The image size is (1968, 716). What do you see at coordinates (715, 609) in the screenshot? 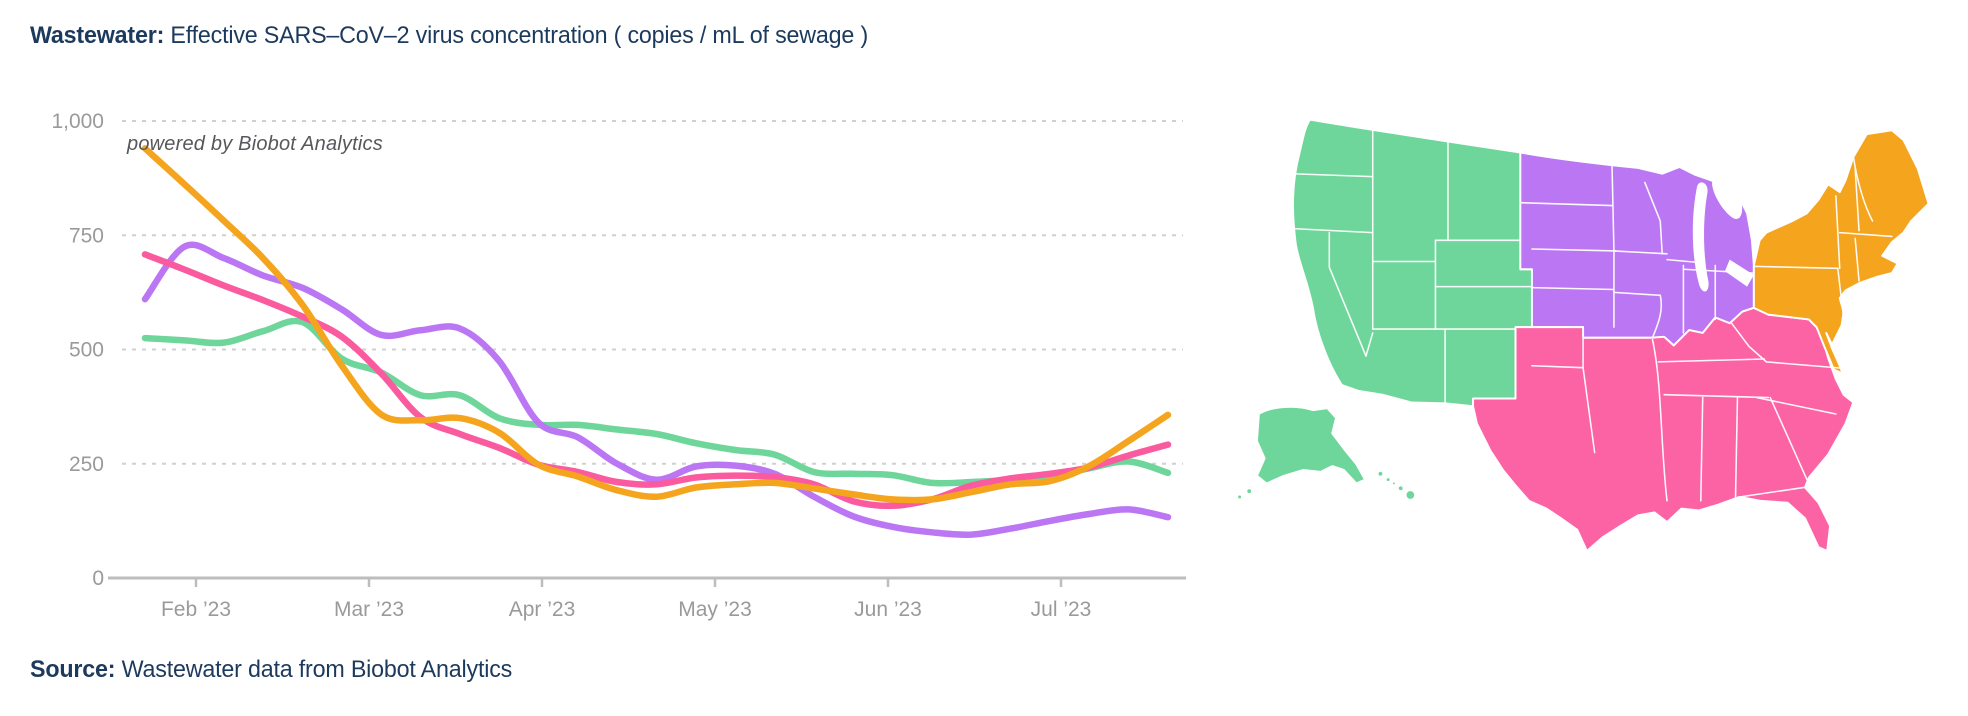
I see `x-tick-label: May ’23` at bounding box center [715, 609].